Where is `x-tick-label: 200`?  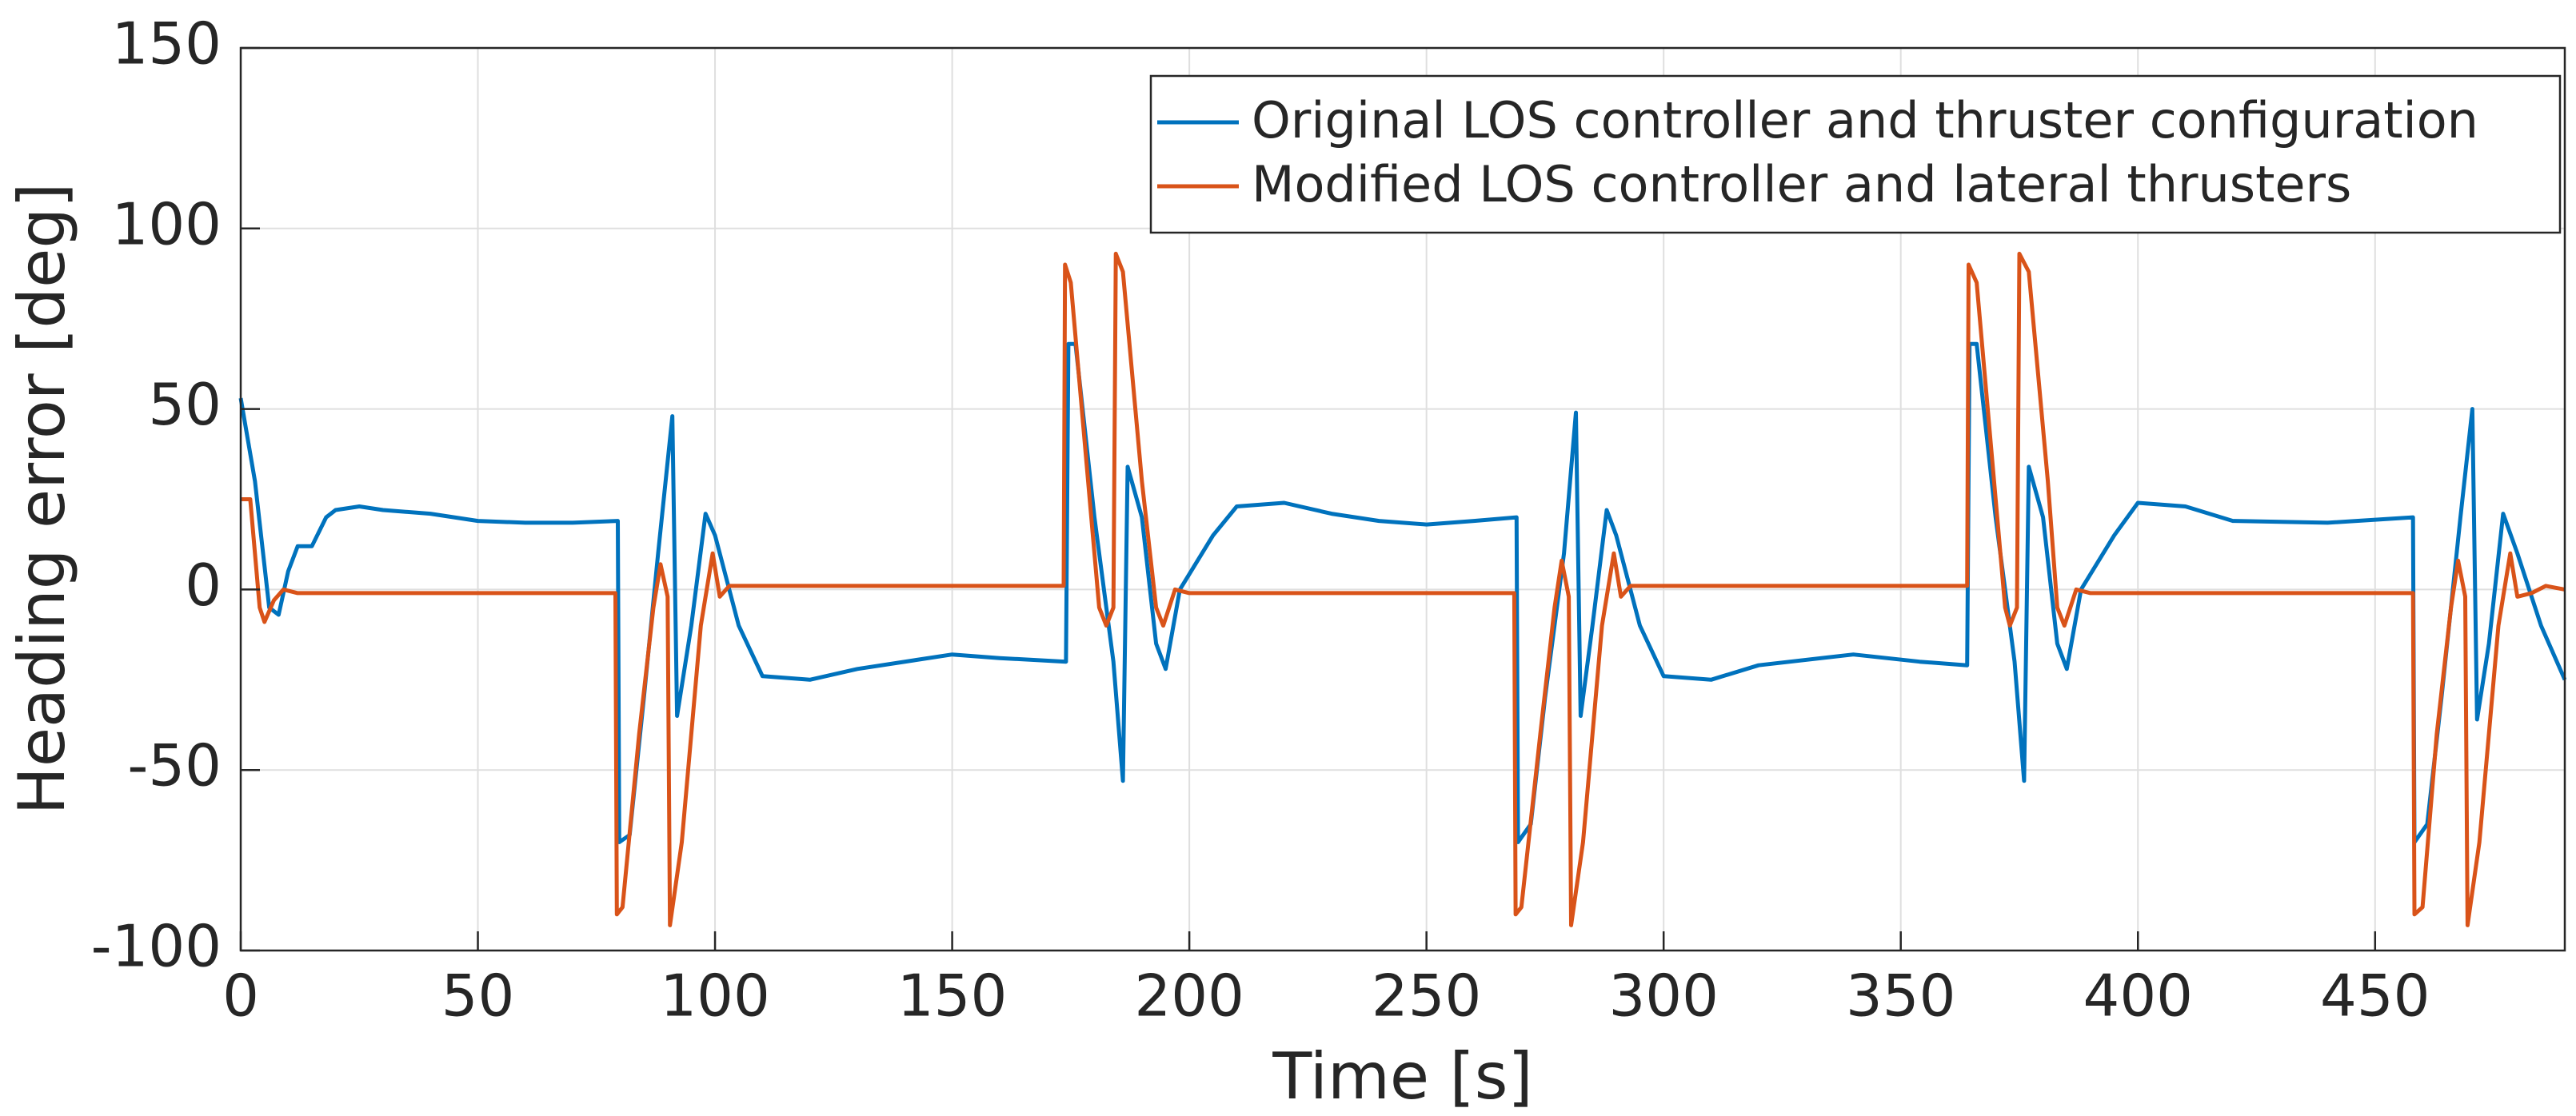
x-tick-label: 200 is located at coordinates (1189, 996).